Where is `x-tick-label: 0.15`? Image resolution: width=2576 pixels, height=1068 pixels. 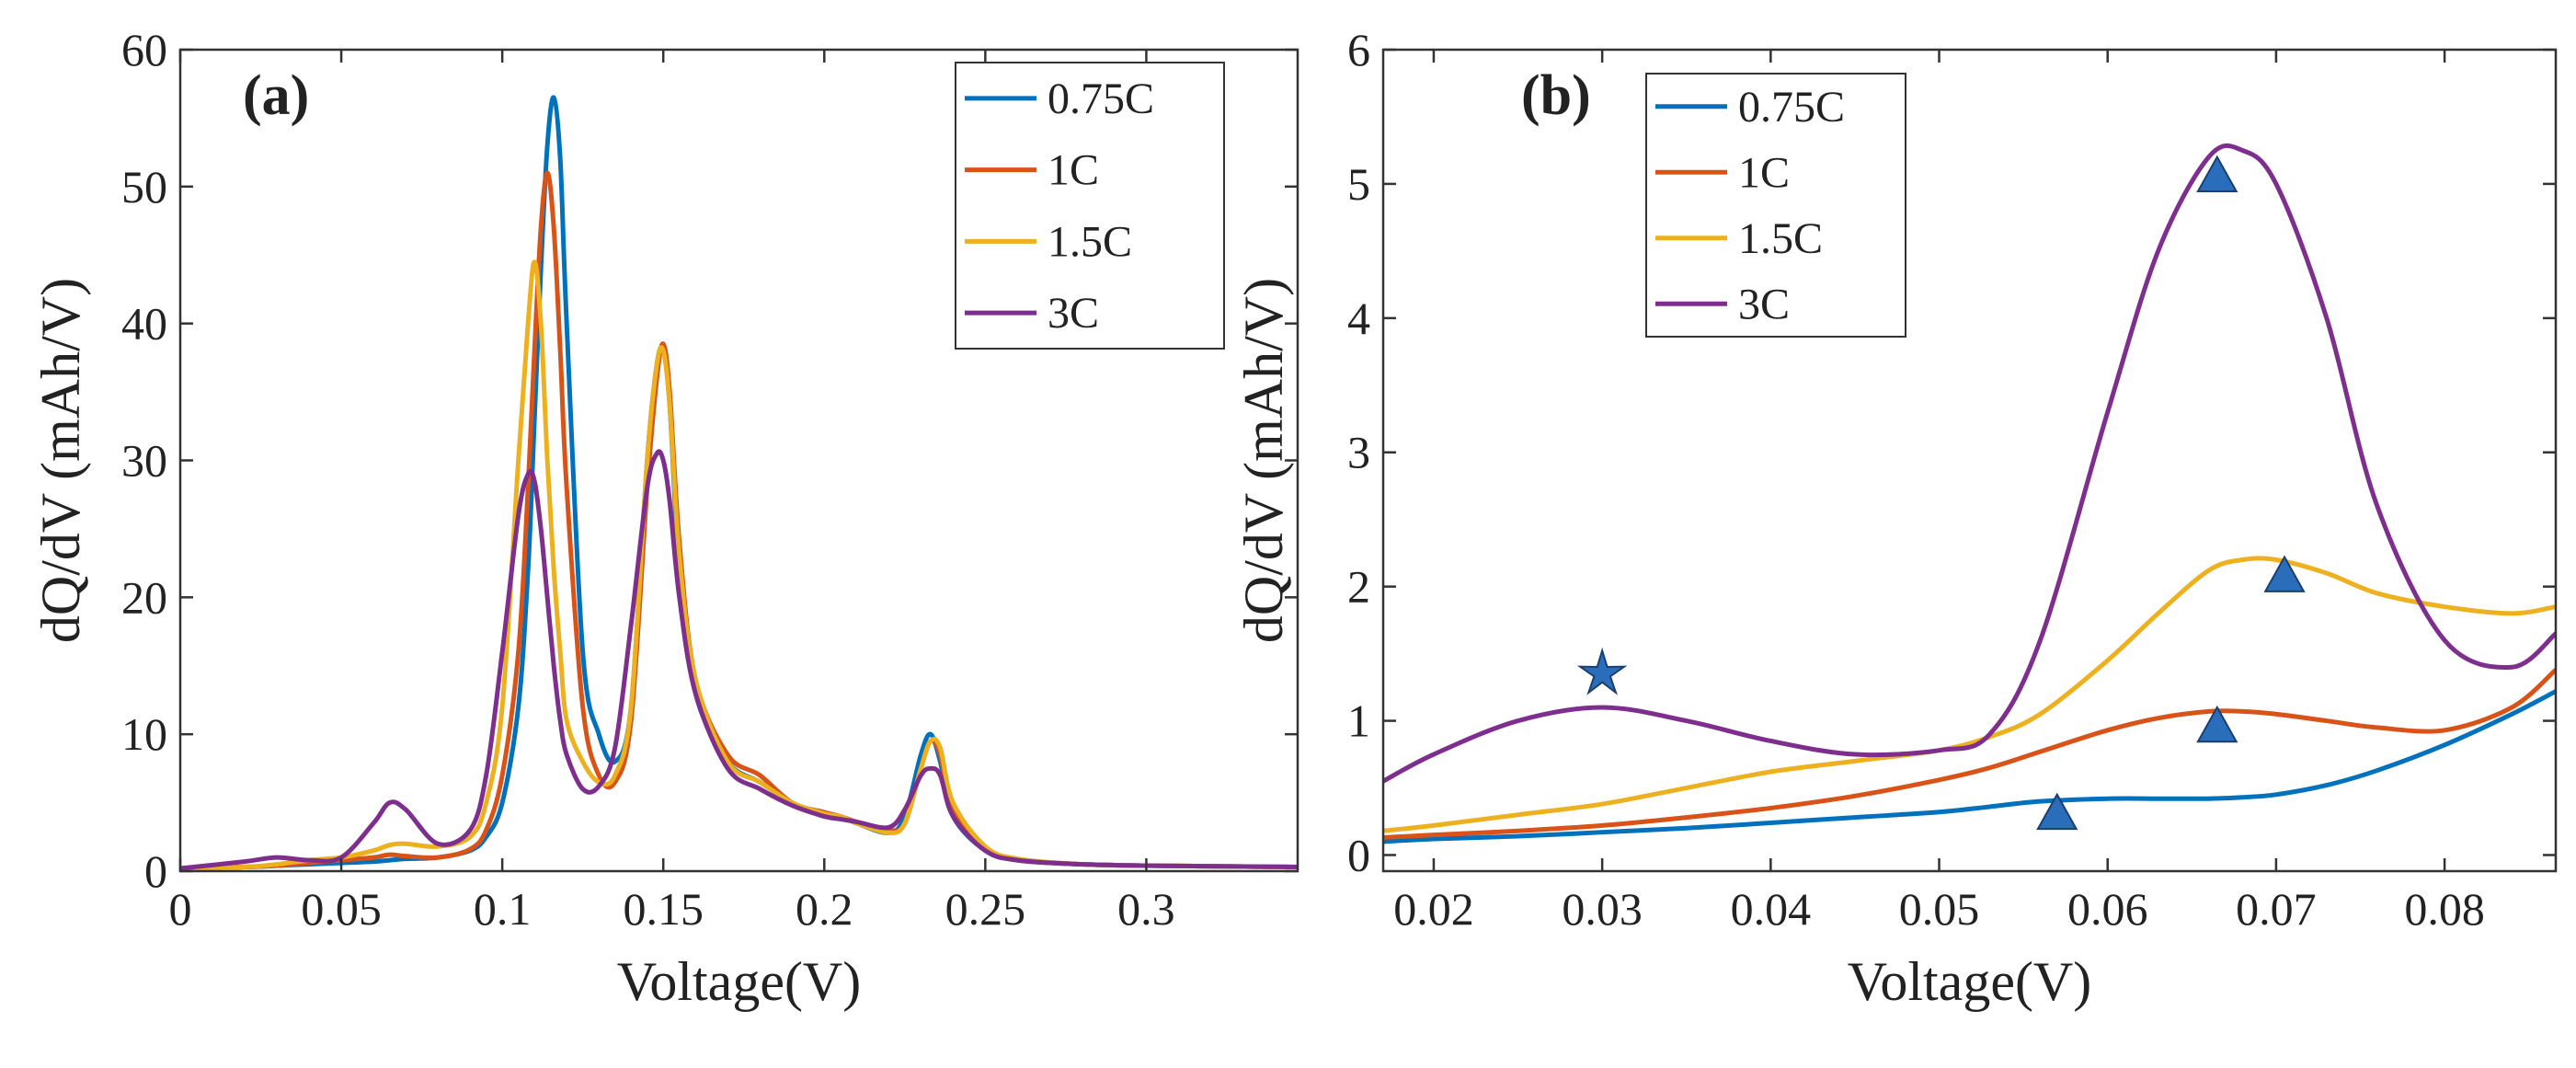 x-tick-label: 0.15 is located at coordinates (663, 909).